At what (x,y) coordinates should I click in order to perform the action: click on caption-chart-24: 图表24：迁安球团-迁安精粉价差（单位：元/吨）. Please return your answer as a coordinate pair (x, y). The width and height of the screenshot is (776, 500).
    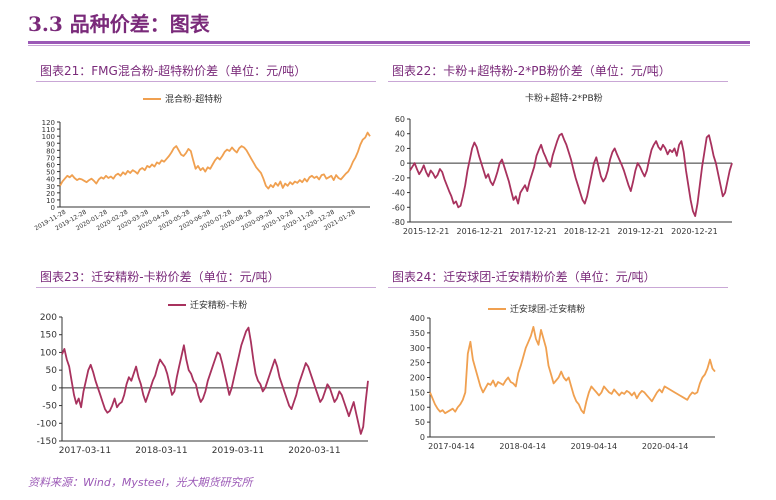
    Looking at the image, I should click on (524, 277).